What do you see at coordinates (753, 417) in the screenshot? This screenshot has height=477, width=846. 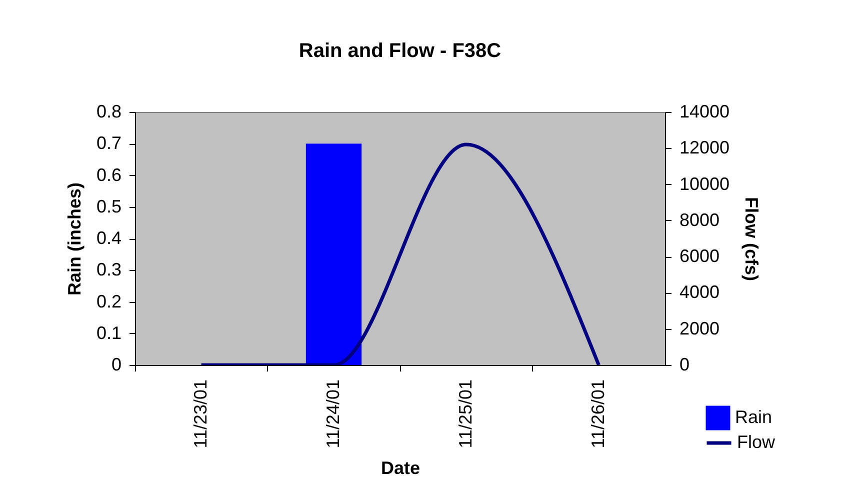 I see `legend-label: Rain` at bounding box center [753, 417].